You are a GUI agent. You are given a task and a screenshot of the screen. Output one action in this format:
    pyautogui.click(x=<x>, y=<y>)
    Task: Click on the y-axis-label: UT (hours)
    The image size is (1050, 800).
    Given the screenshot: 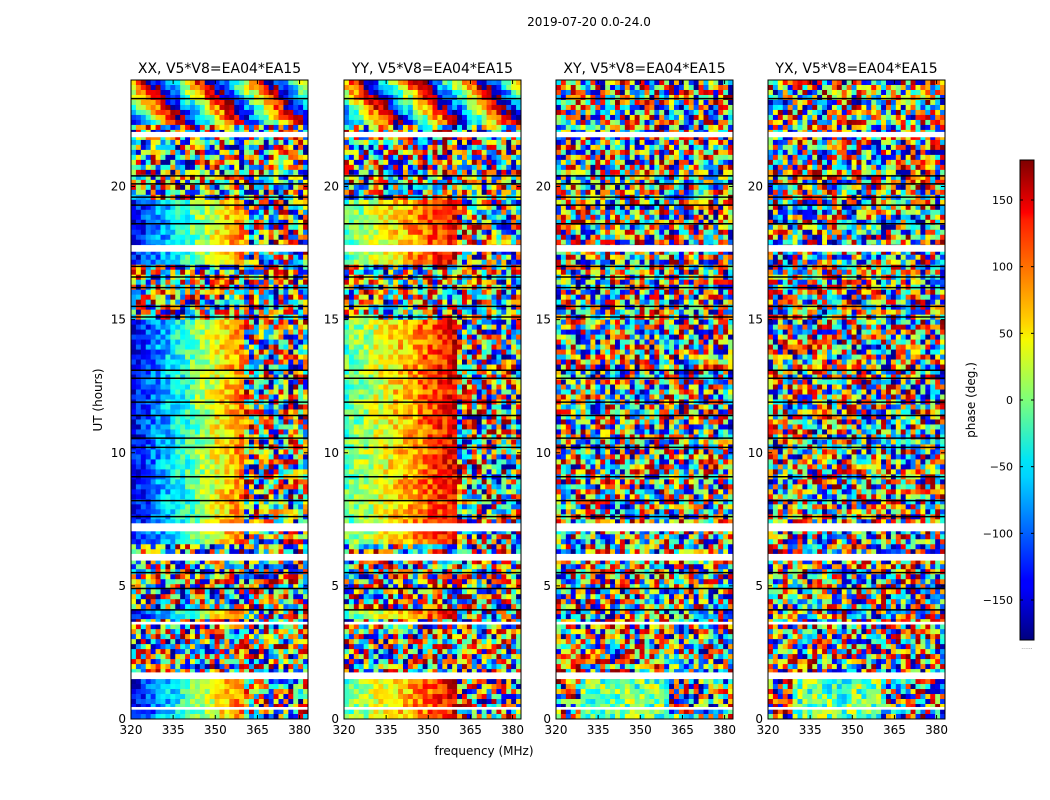 What is the action you would take?
    pyautogui.click(x=98, y=399)
    